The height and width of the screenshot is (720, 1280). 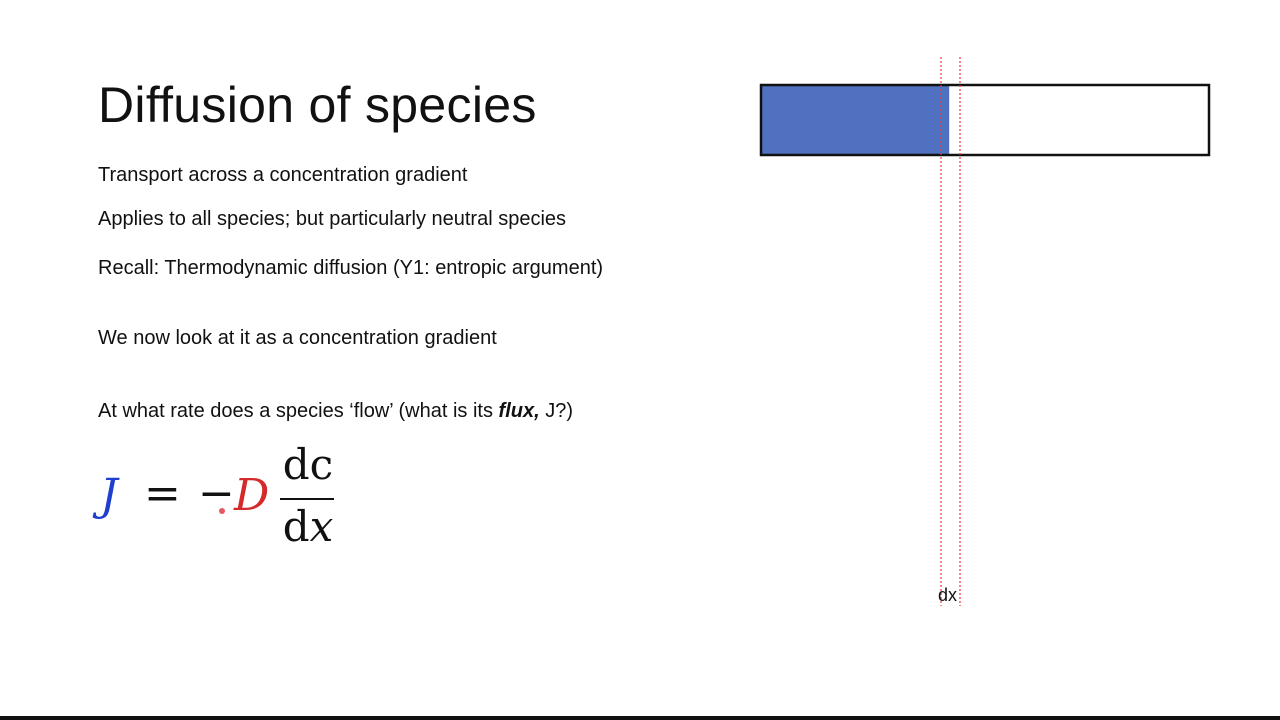 What do you see at coordinates (307, 499) in the screenshot?
I see `equation-fraction-bar` at bounding box center [307, 499].